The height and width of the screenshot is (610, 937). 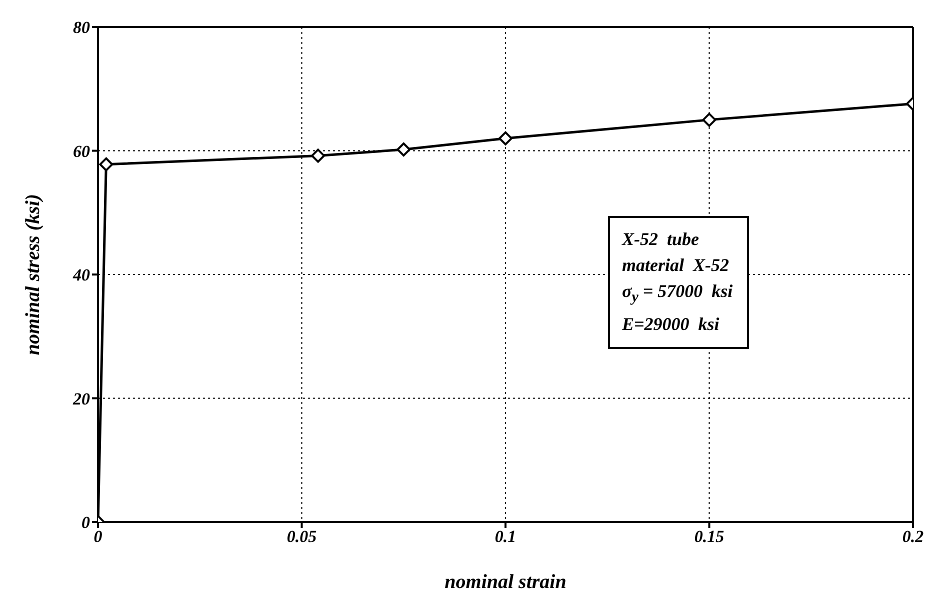 I want to click on x-tick-label: 0.05, so click(x=302, y=536).